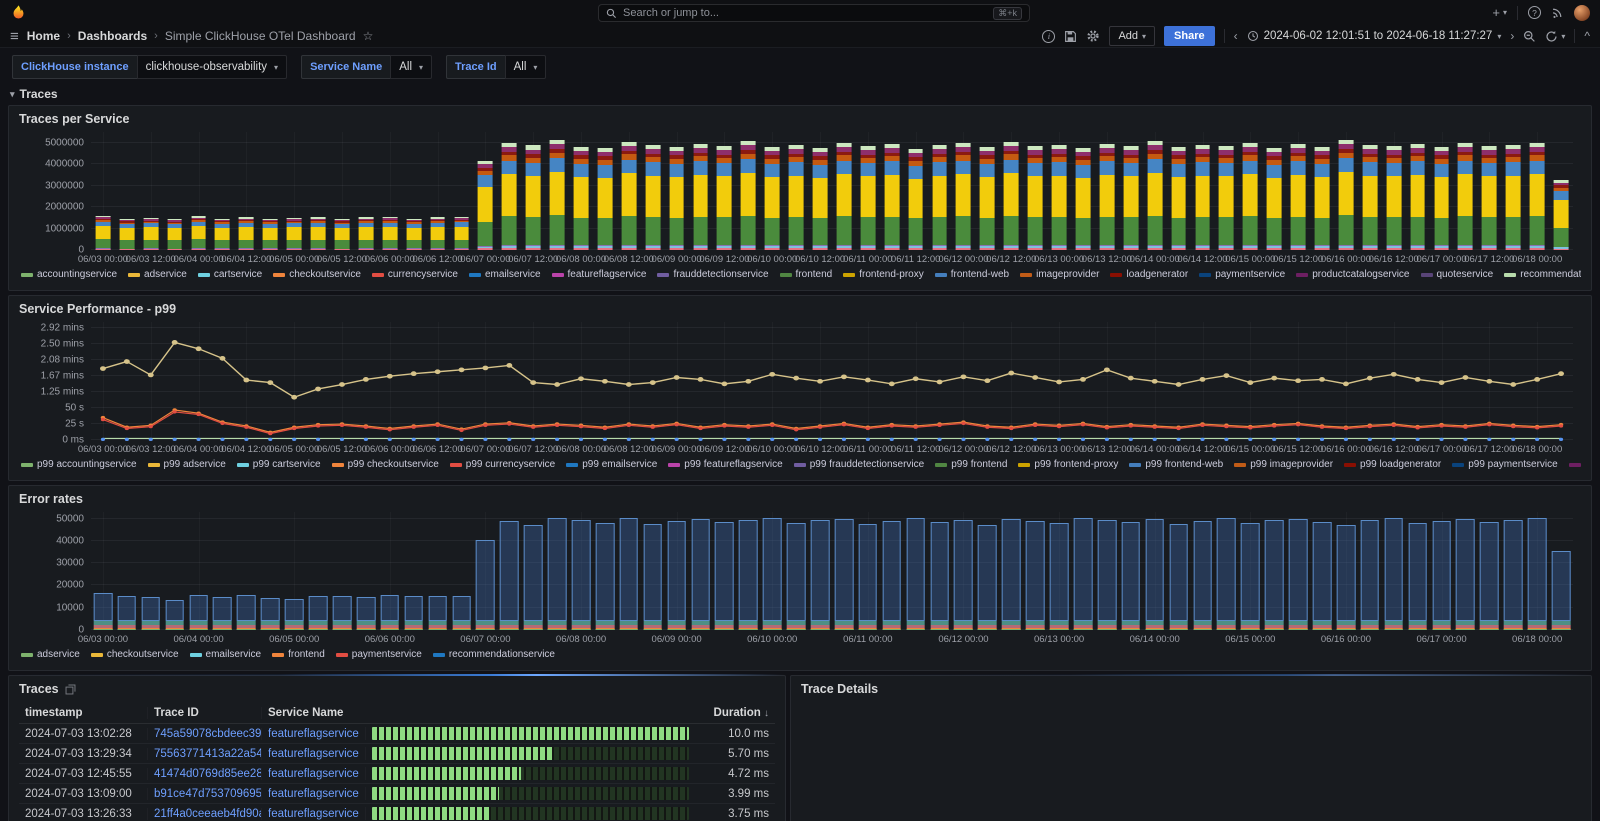  Describe the element at coordinates (79, 464) in the screenshot. I see `legend-item: p99 accountingservice` at that location.